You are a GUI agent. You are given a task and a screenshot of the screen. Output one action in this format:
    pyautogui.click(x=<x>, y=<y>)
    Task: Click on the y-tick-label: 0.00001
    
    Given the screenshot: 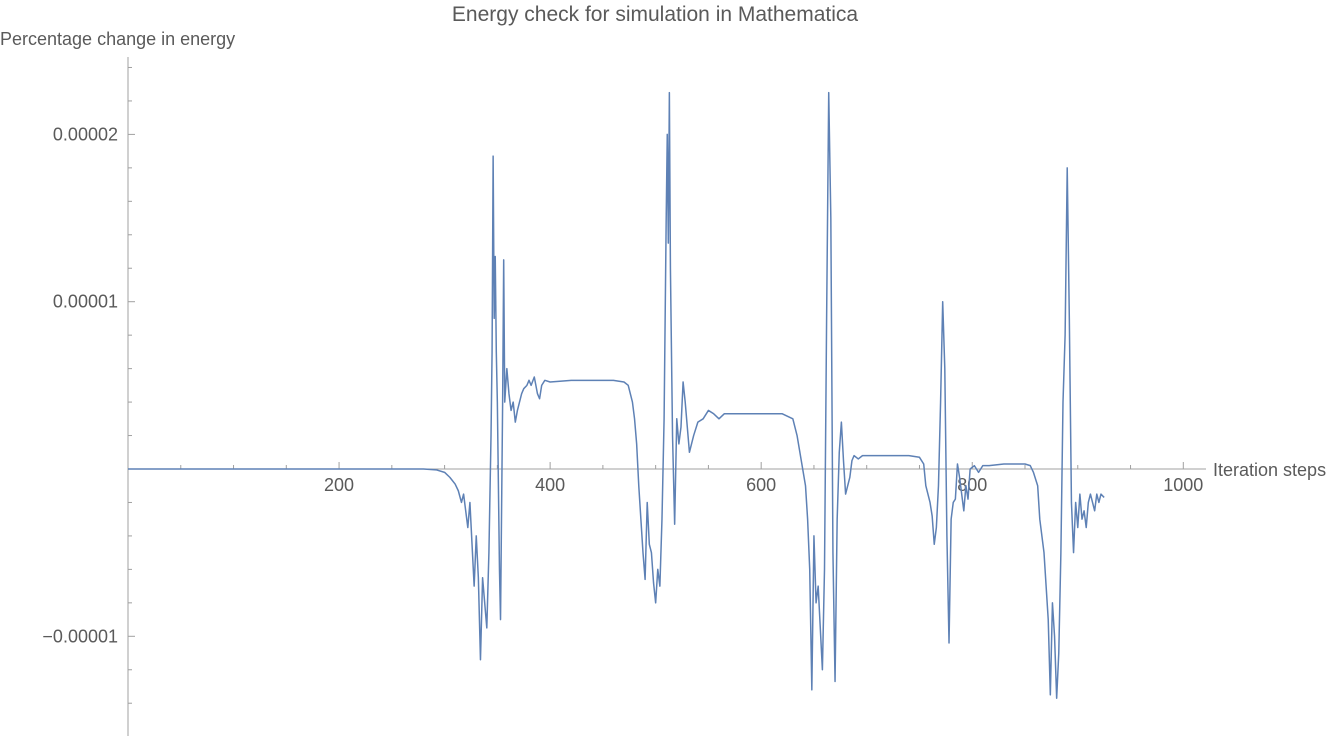 What is the action you would take?
    pyautogui.click(x=85, y=302)
    